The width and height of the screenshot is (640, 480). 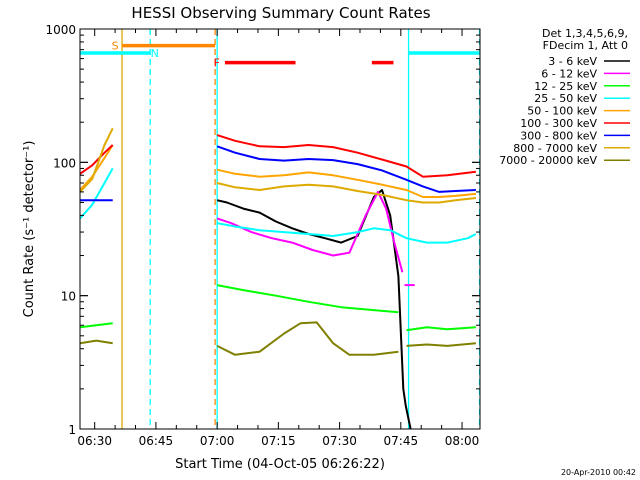 I want to click on x-tick-label: 06:30, so click(x=94, y=441).